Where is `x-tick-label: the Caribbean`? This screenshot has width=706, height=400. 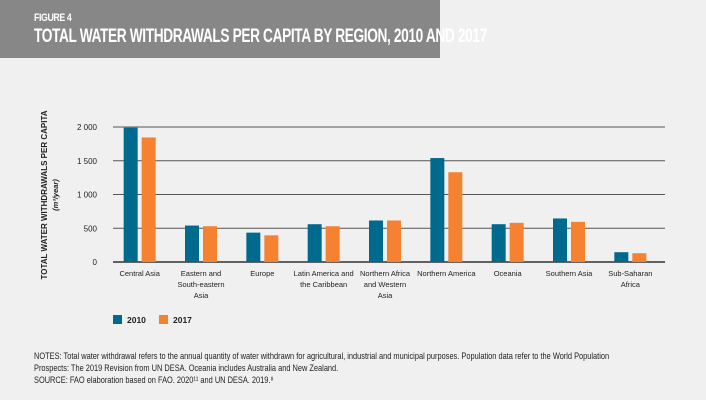
x-tick-label: the Caribbean is located at coordinates (323, 284).